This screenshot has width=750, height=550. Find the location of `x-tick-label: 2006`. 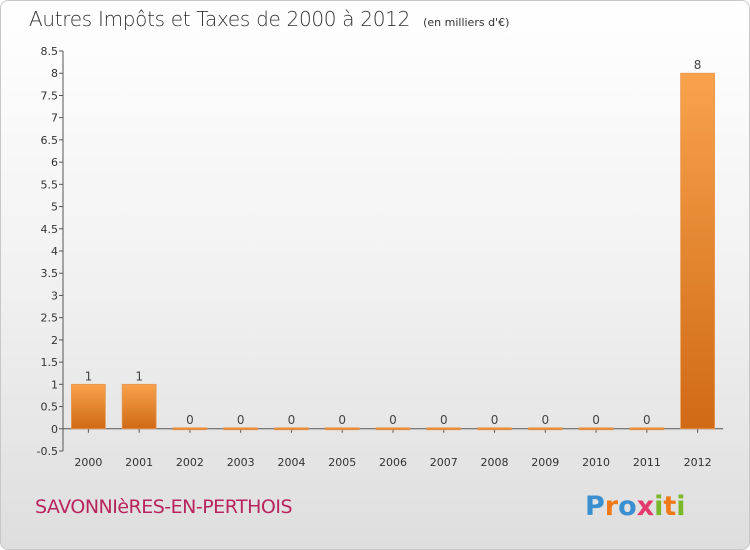

x-tick-label: 2006 is located at coordinates (393, 462).